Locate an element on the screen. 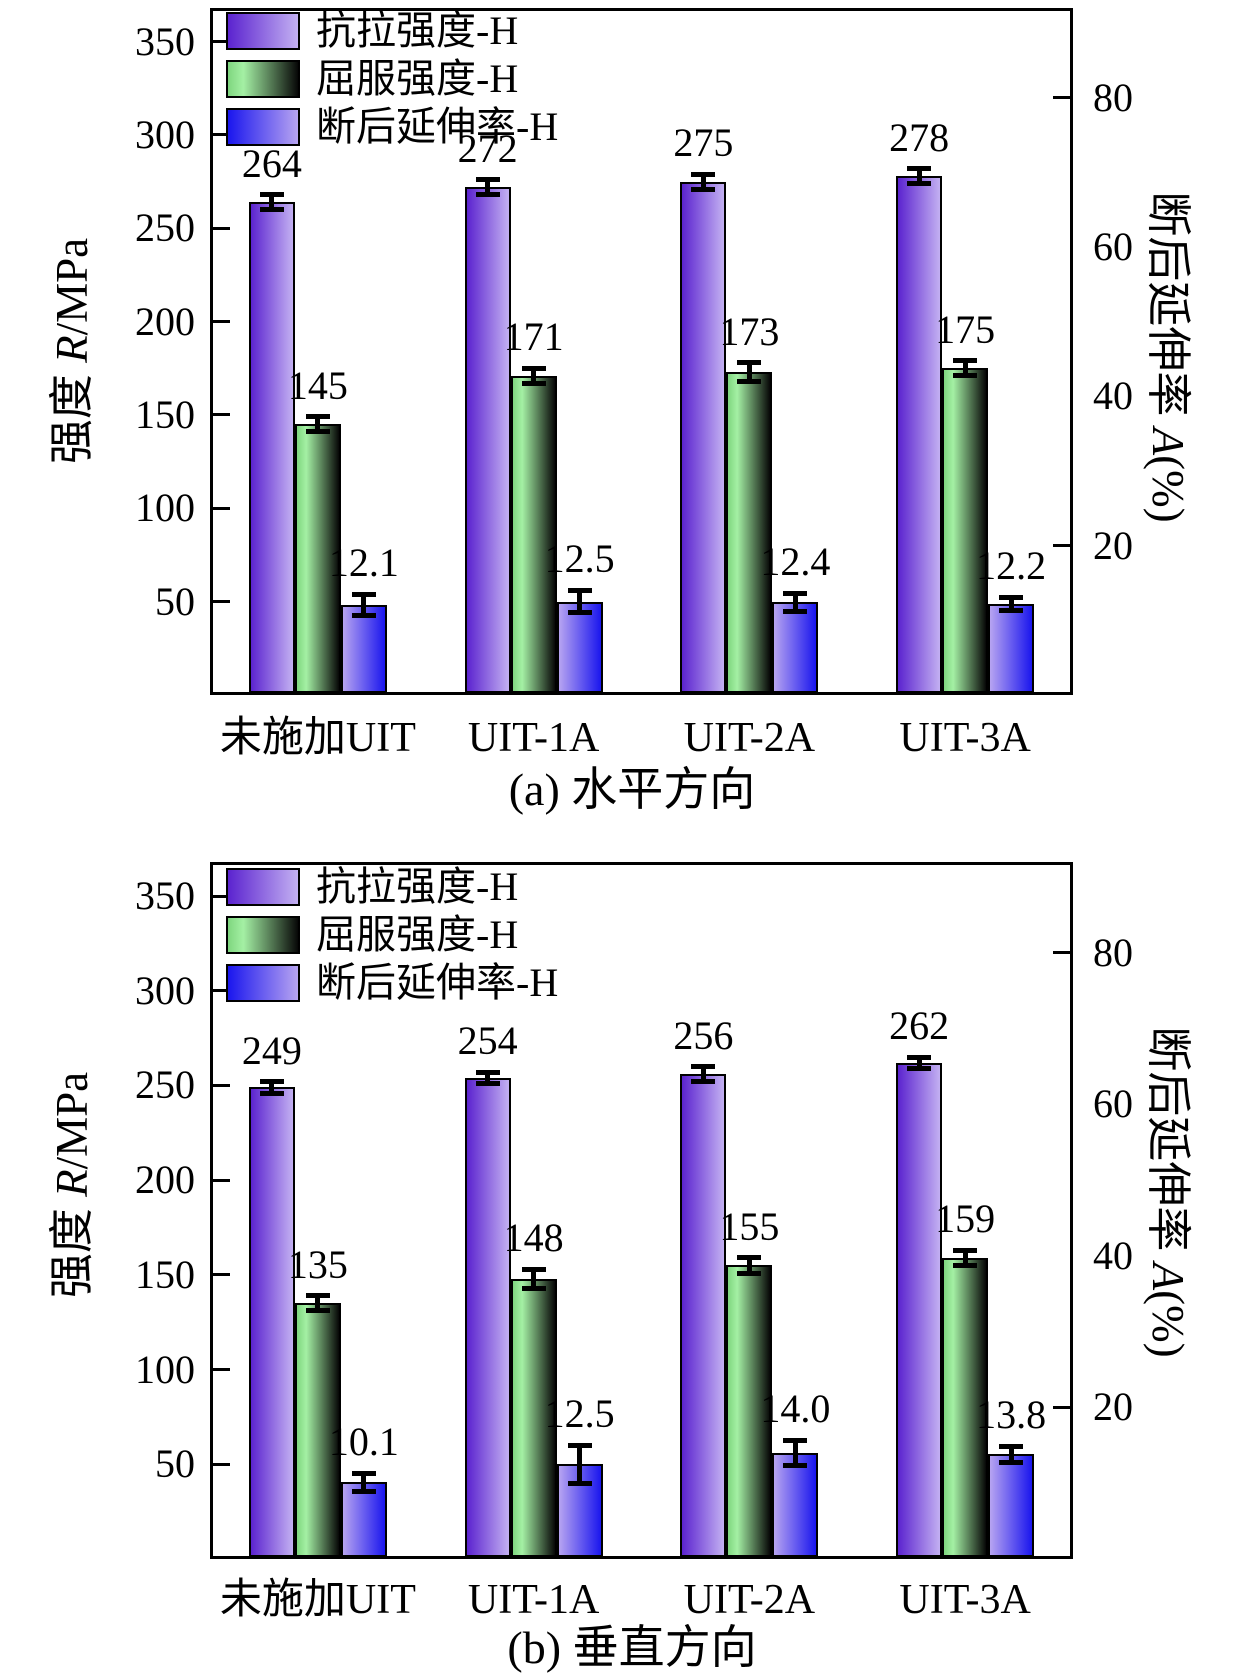  left-axis-tick-label: 150 is located at coordinates (165, 1274).